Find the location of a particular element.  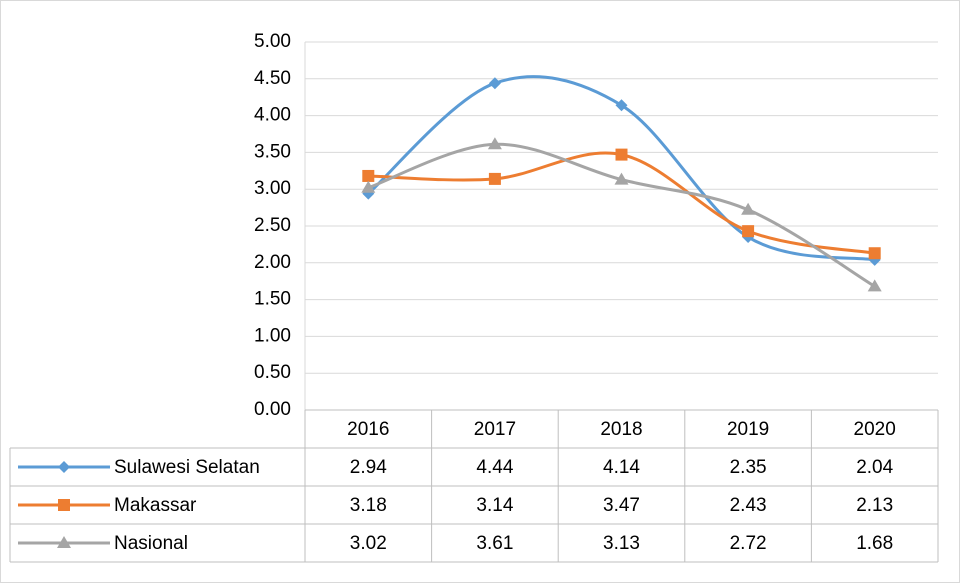

legend-label: Sulawesi Selatan is located at coordinates (187, 467).